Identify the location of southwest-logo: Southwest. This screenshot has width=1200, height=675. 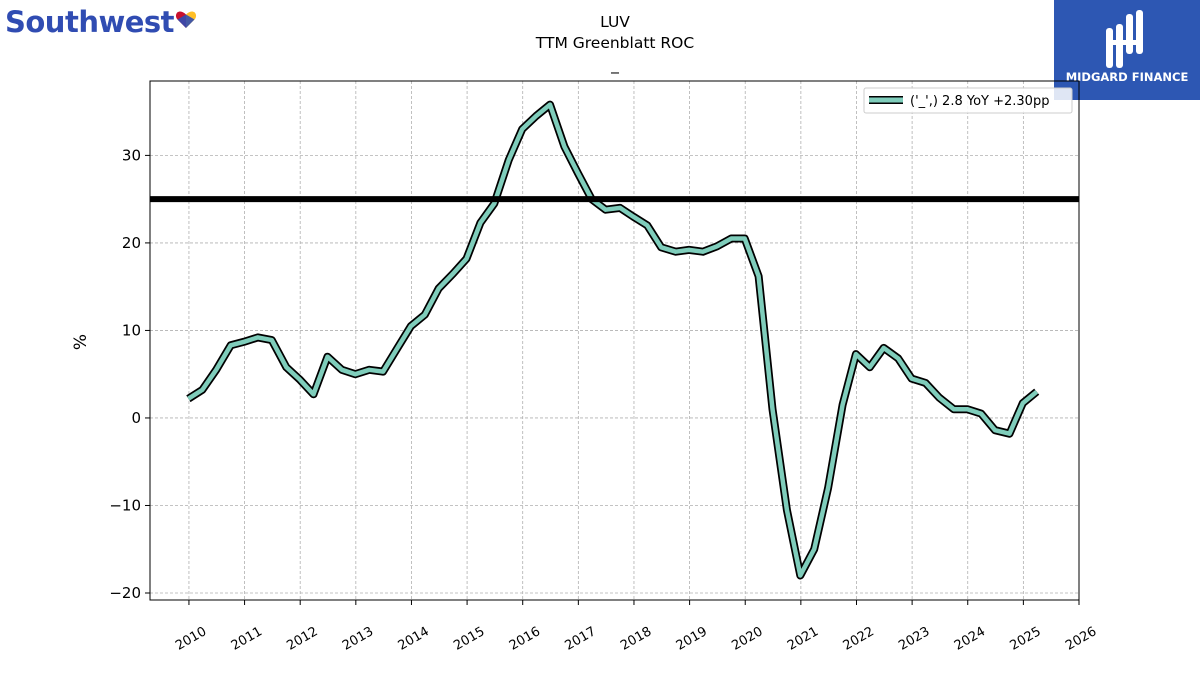
(101, 22).